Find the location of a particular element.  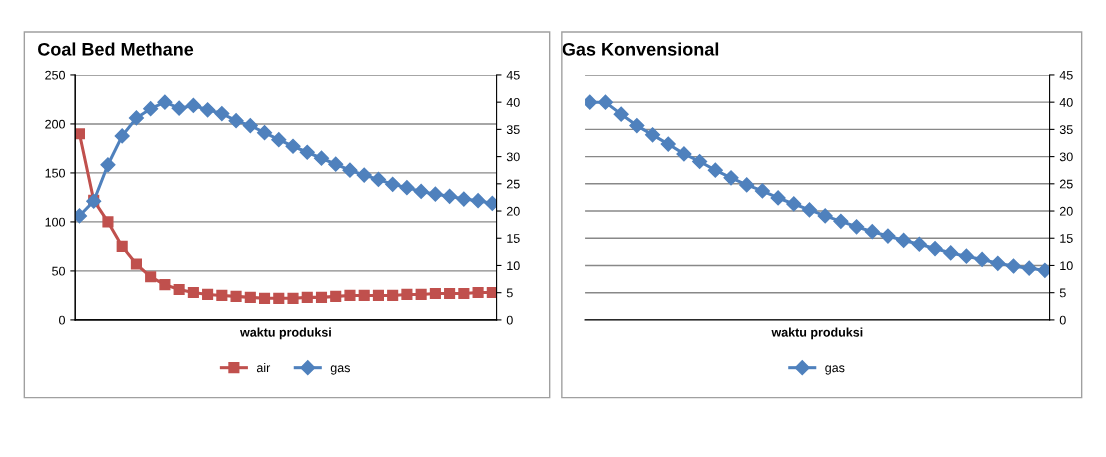

y-tick-label: 40 is located at coordinates (1066, 102).